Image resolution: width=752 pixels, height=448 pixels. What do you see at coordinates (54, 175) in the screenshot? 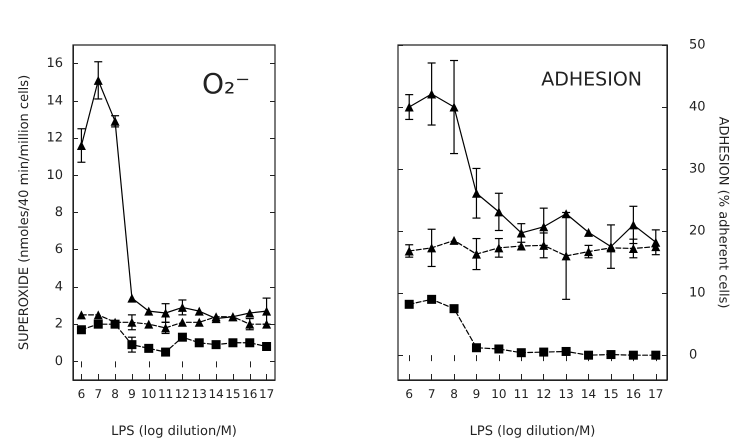
I see `y-tick-label: 10` at bounding box center [54, 175].